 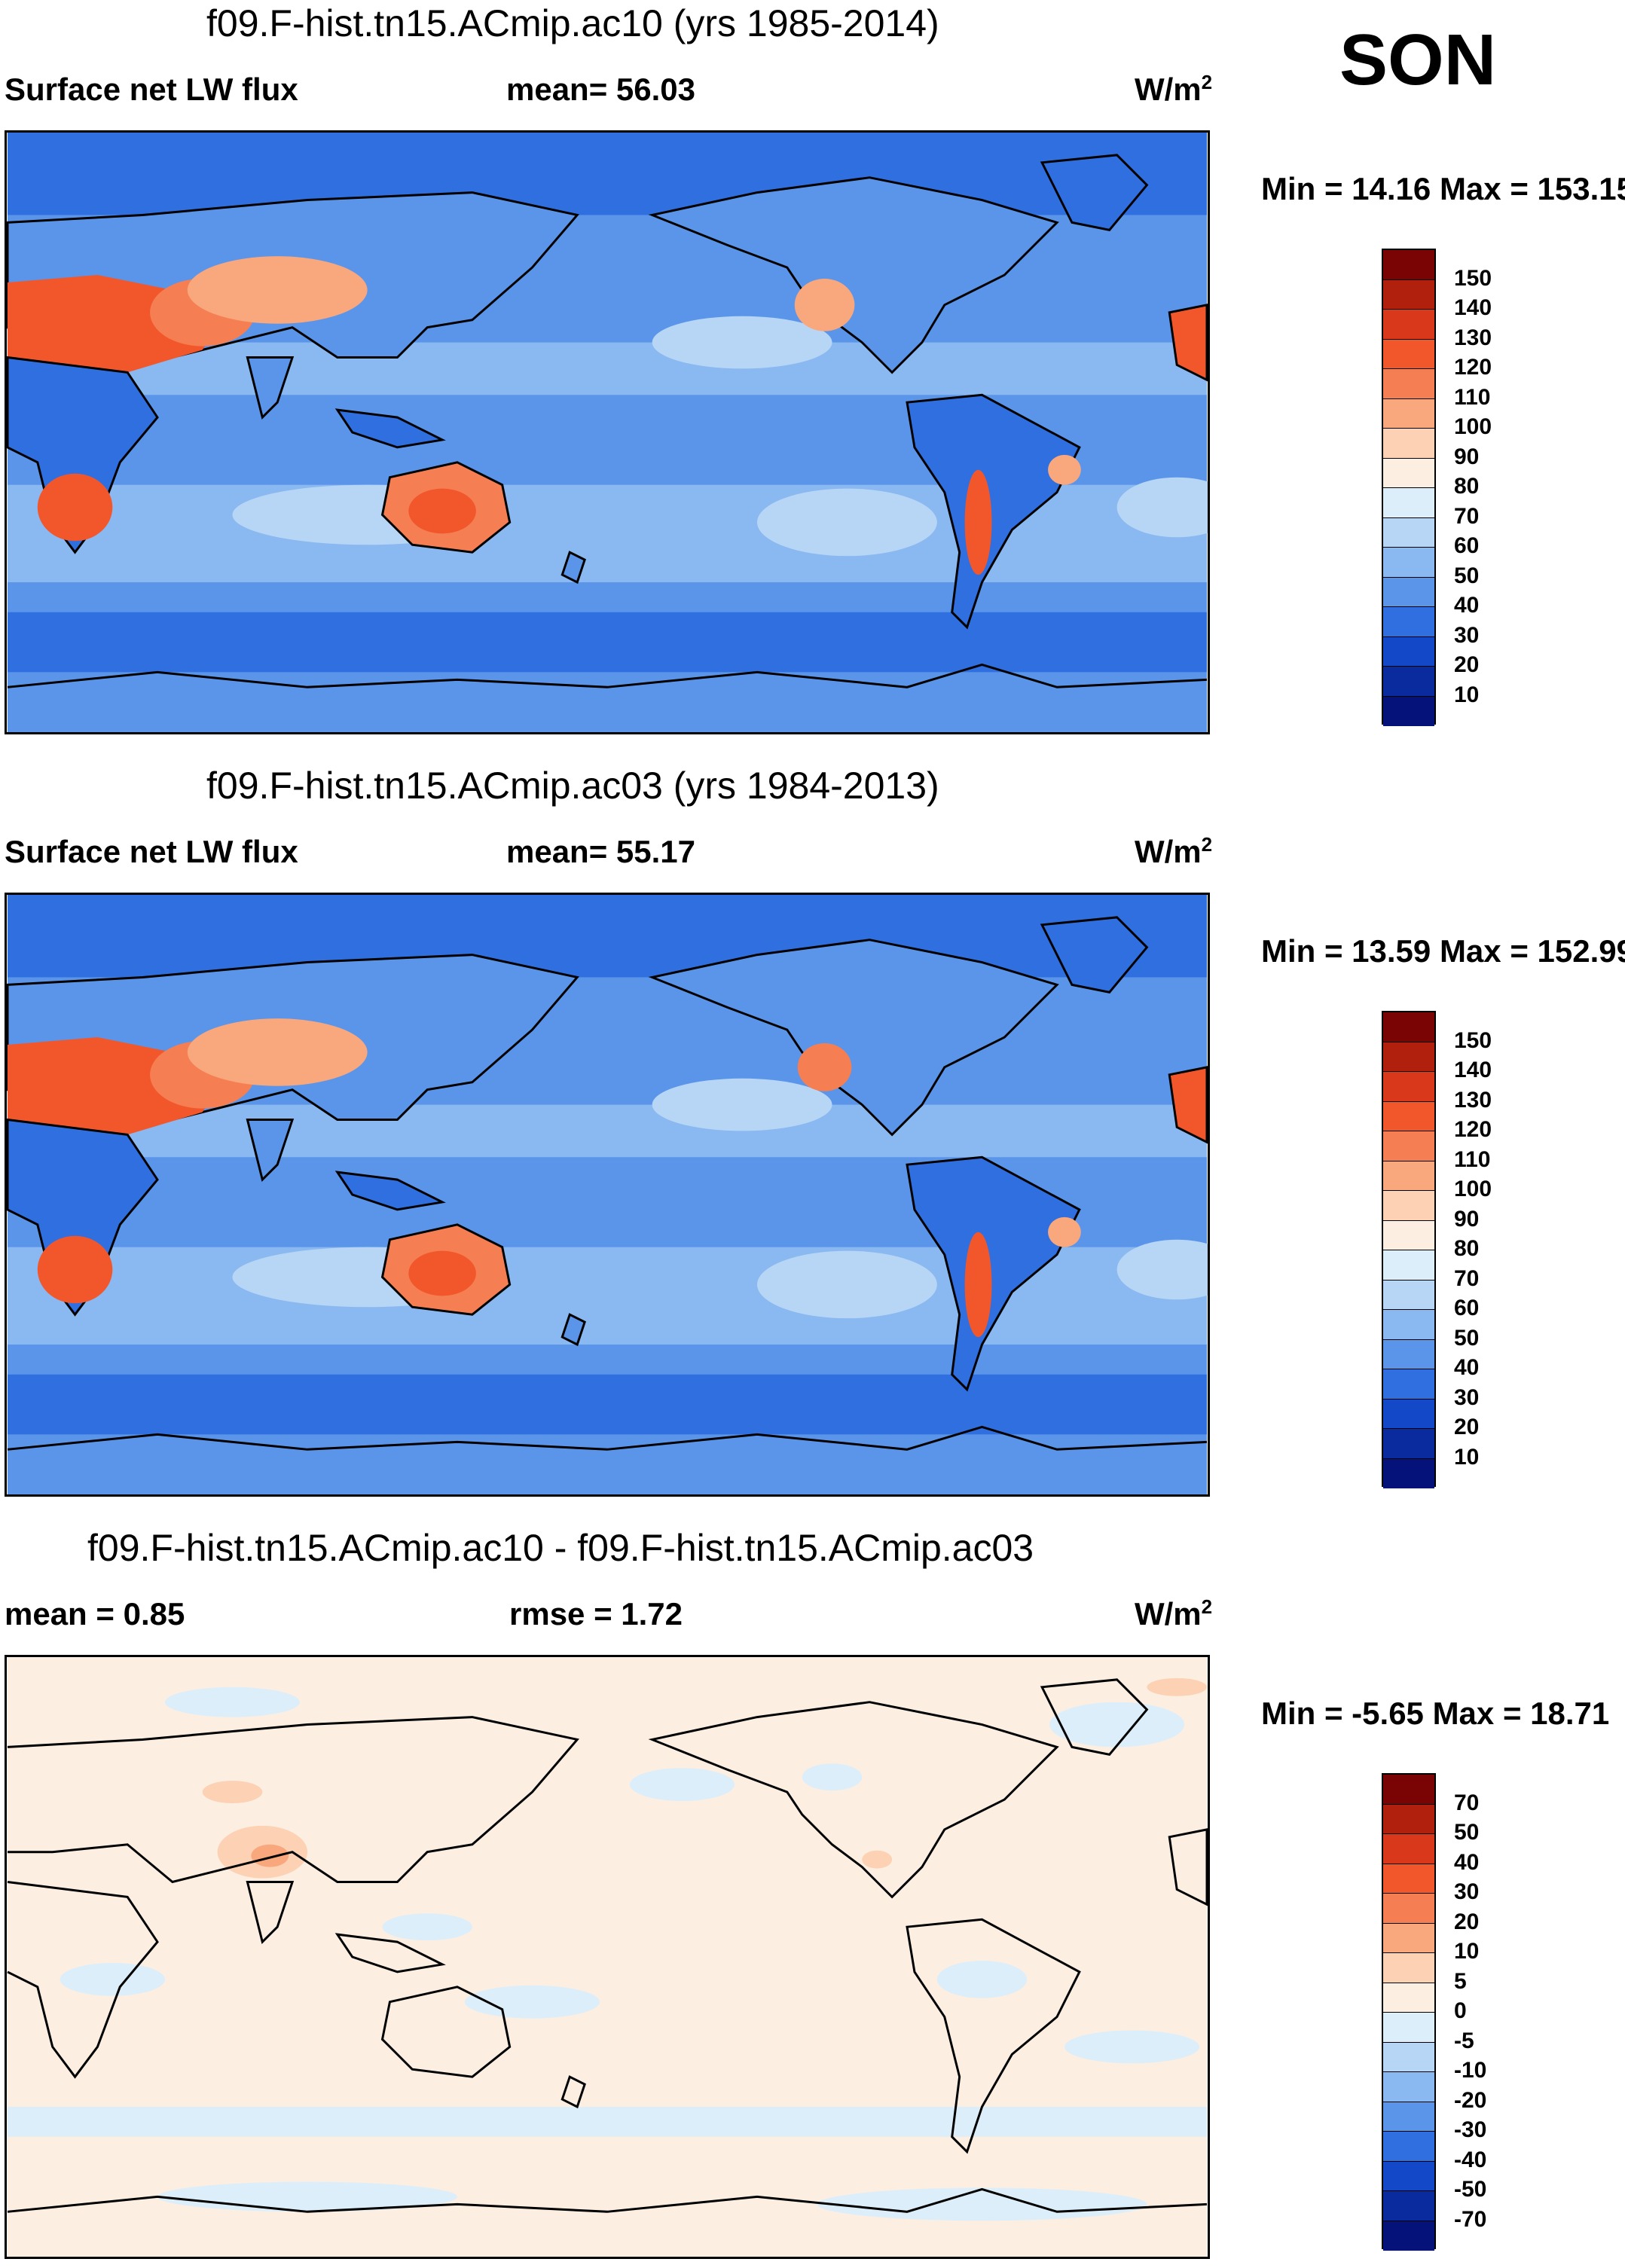 What do you see at coordinates (573, 2092) in the screenshot?
I see `new-zealand-coast` at bounding box center [573, 2092].